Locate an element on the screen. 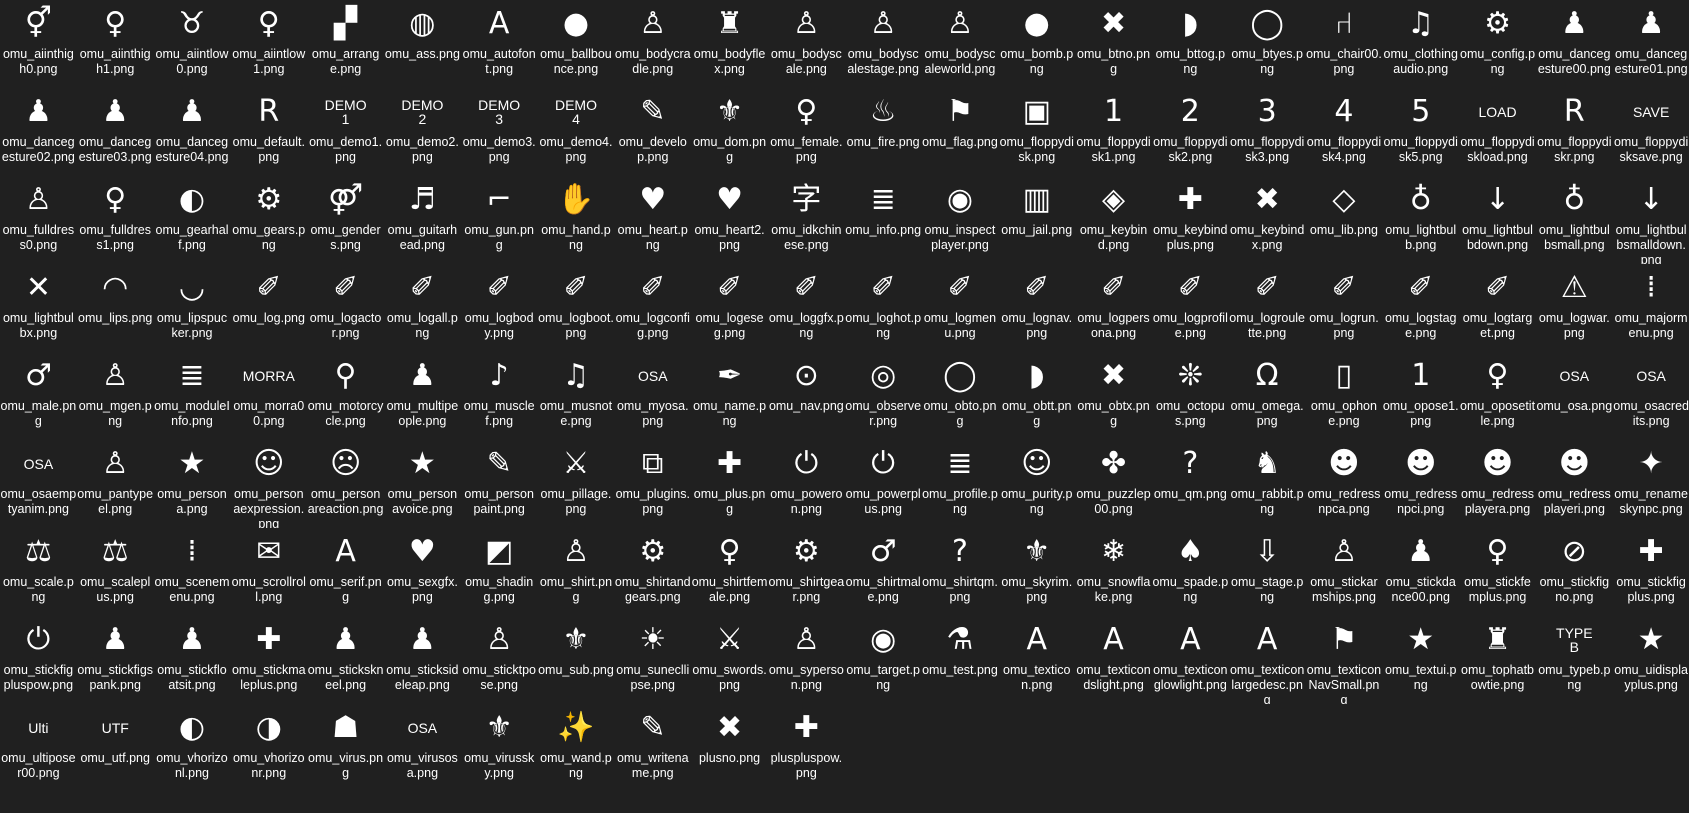  file-tile: DEMO 1 omu_demo1.png is located at coordinates (345, 132).